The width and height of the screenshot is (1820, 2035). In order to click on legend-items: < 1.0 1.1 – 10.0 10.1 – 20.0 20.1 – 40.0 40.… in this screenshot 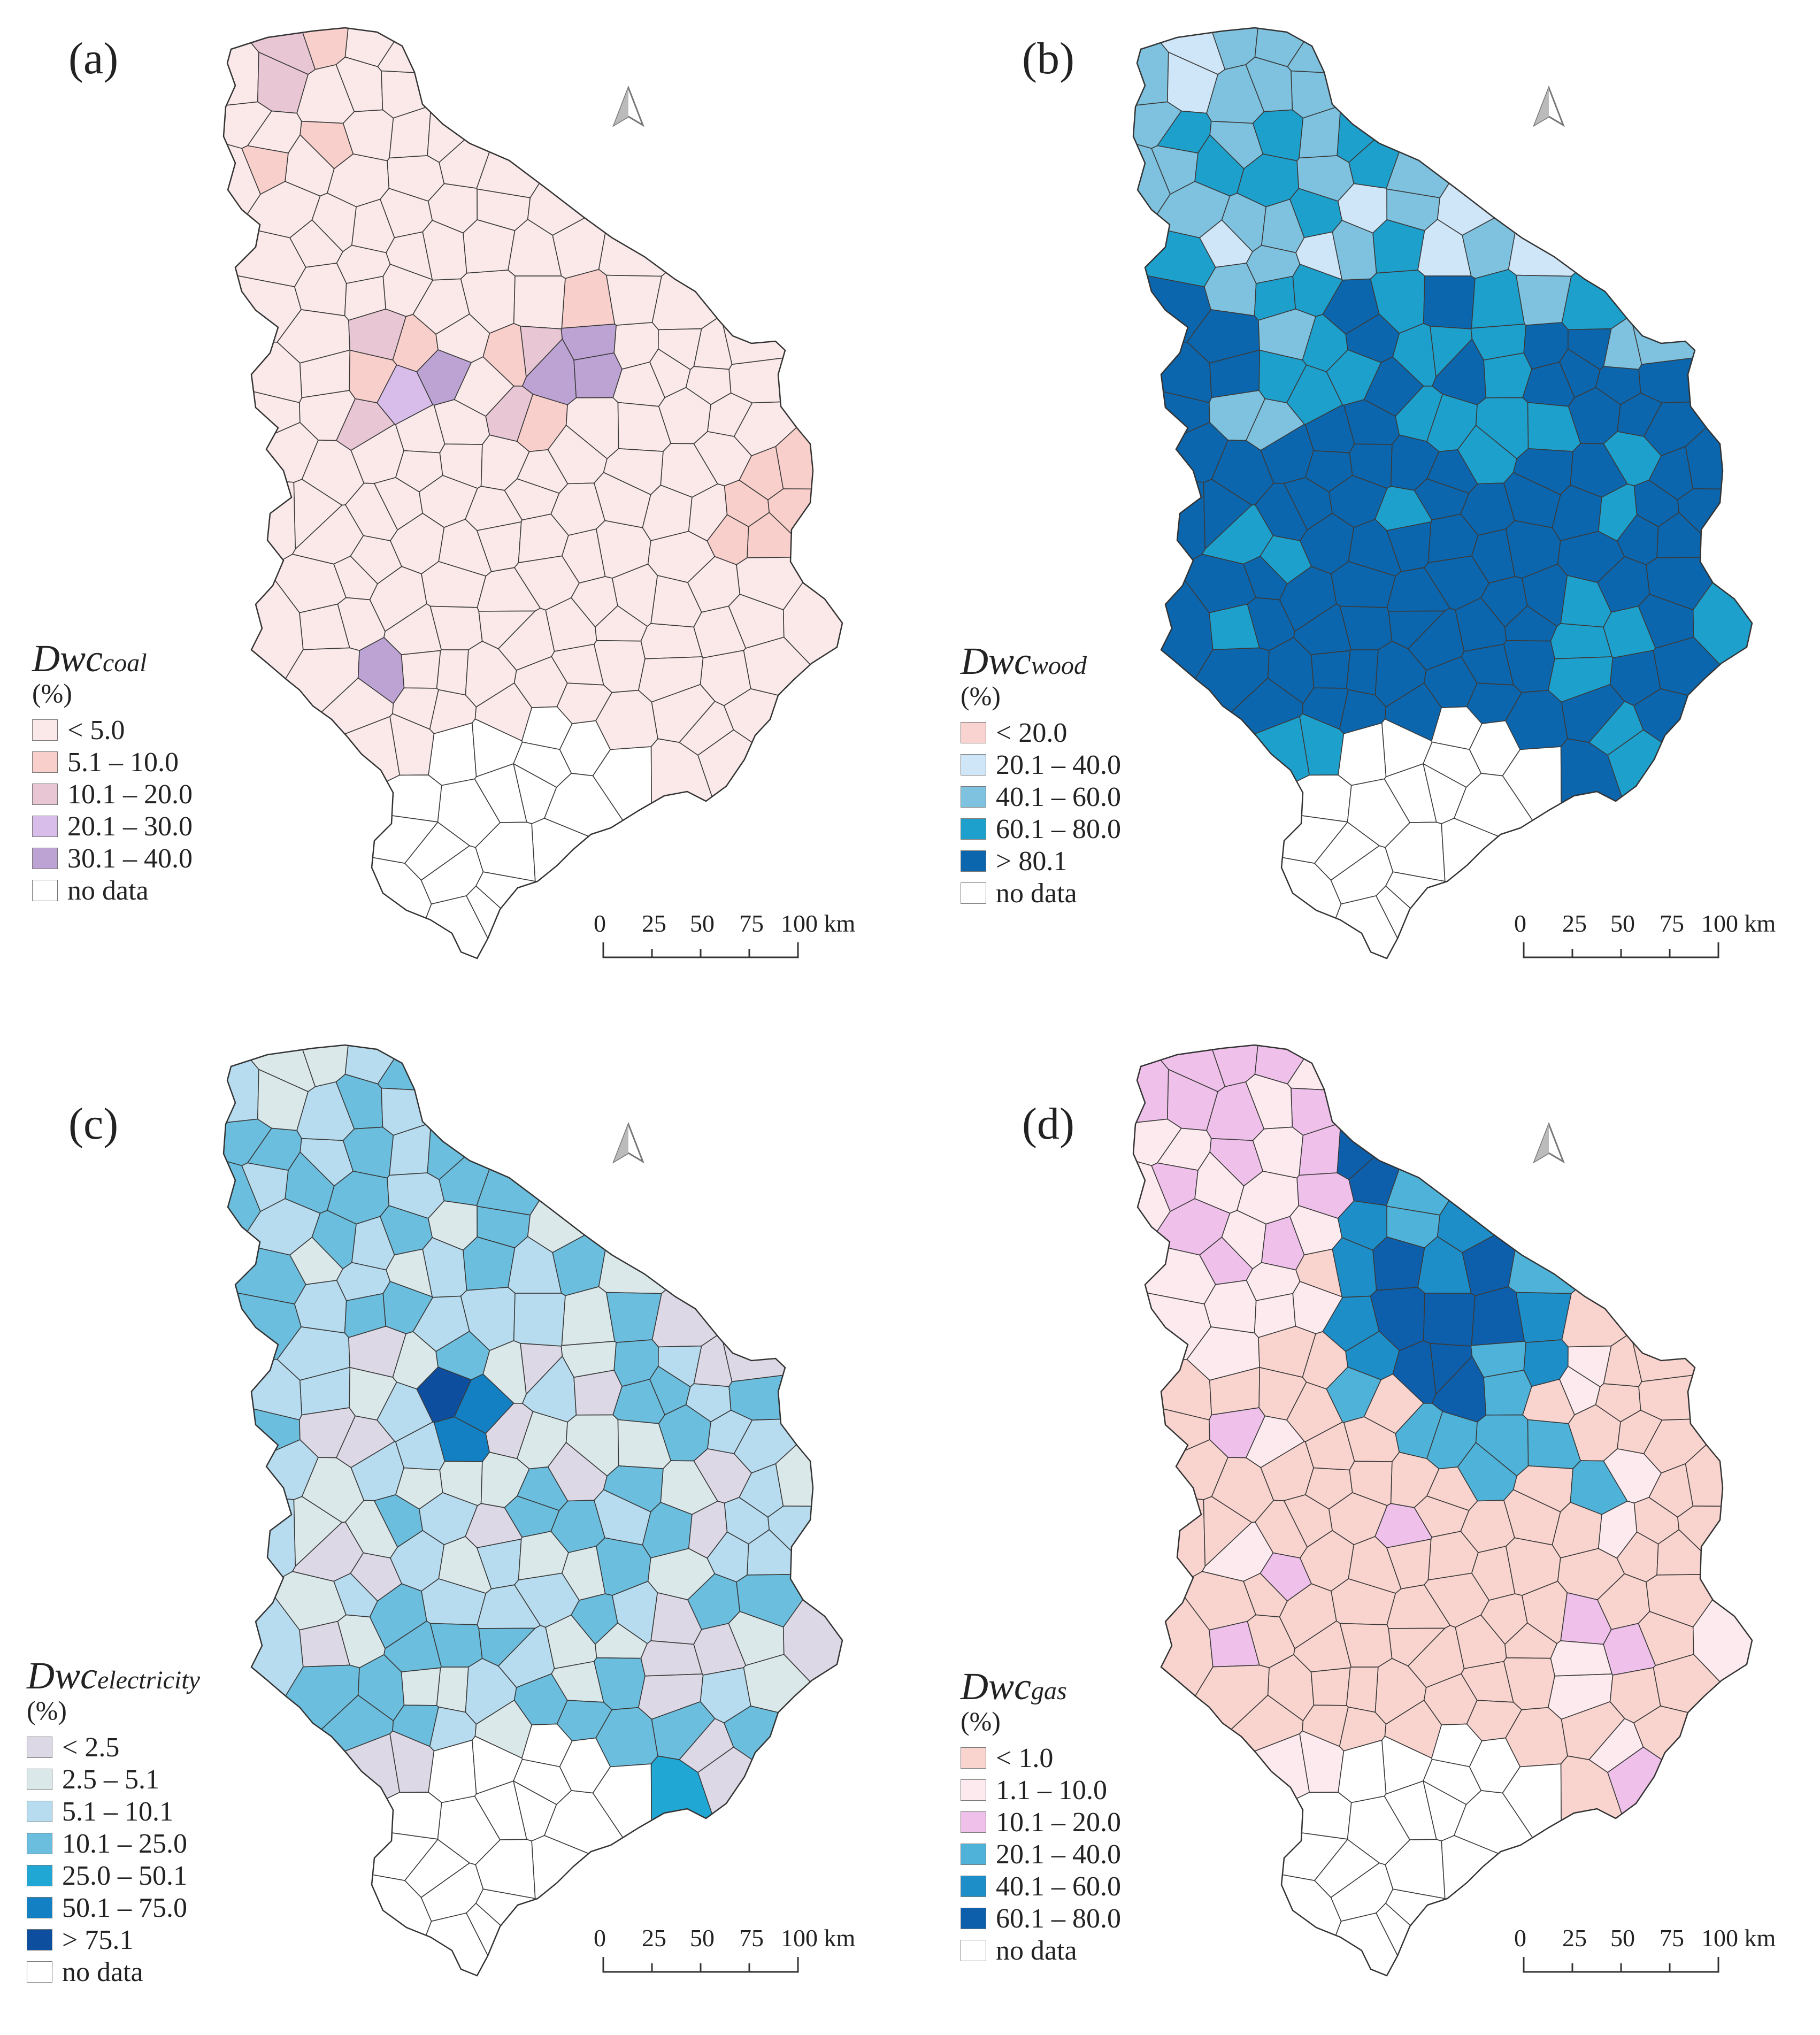, I will do `click(1041, 1855)`.